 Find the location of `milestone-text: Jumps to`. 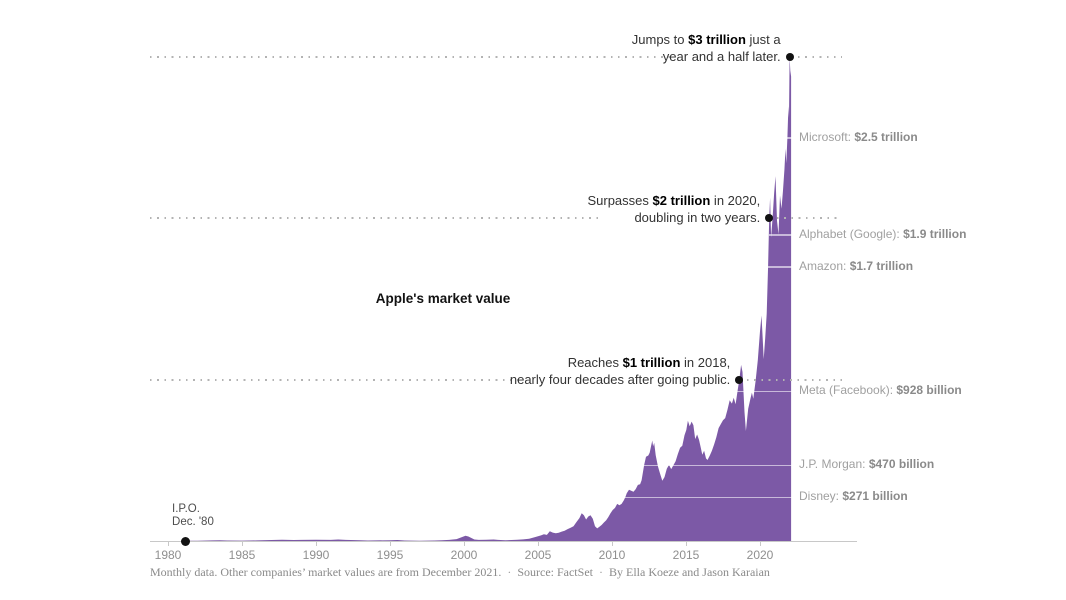

milestone-text: Jumps to is located at coordinates (660, 40).